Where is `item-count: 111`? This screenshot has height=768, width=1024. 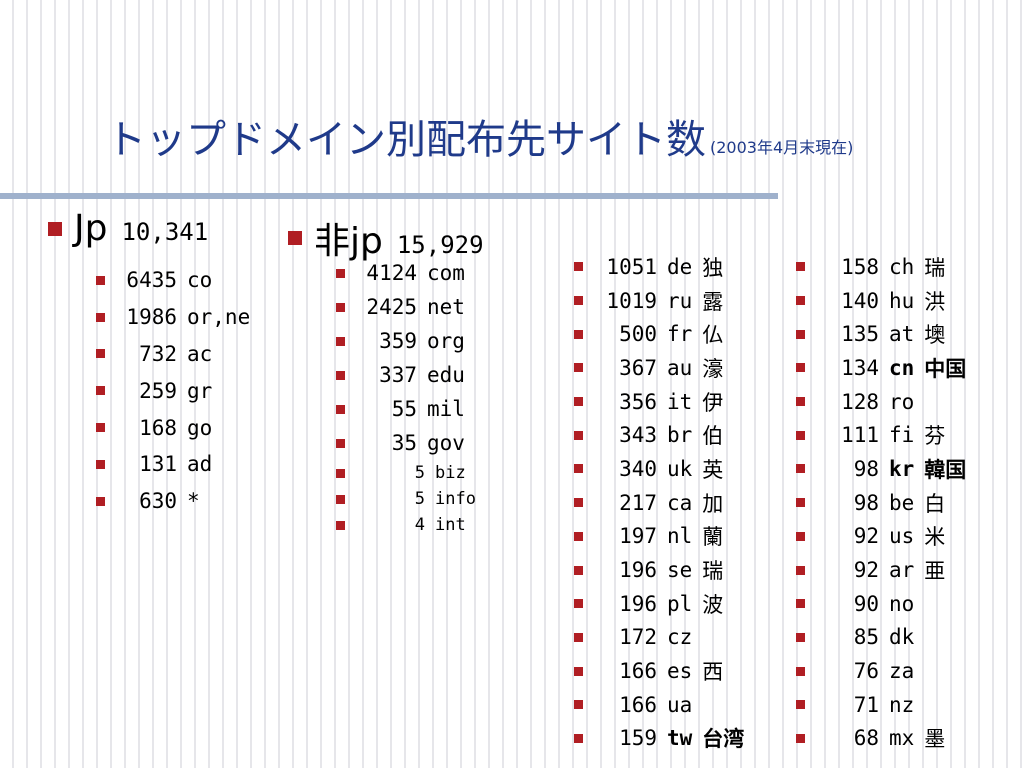
item-count: 111 is located at coordinates (860, 435).